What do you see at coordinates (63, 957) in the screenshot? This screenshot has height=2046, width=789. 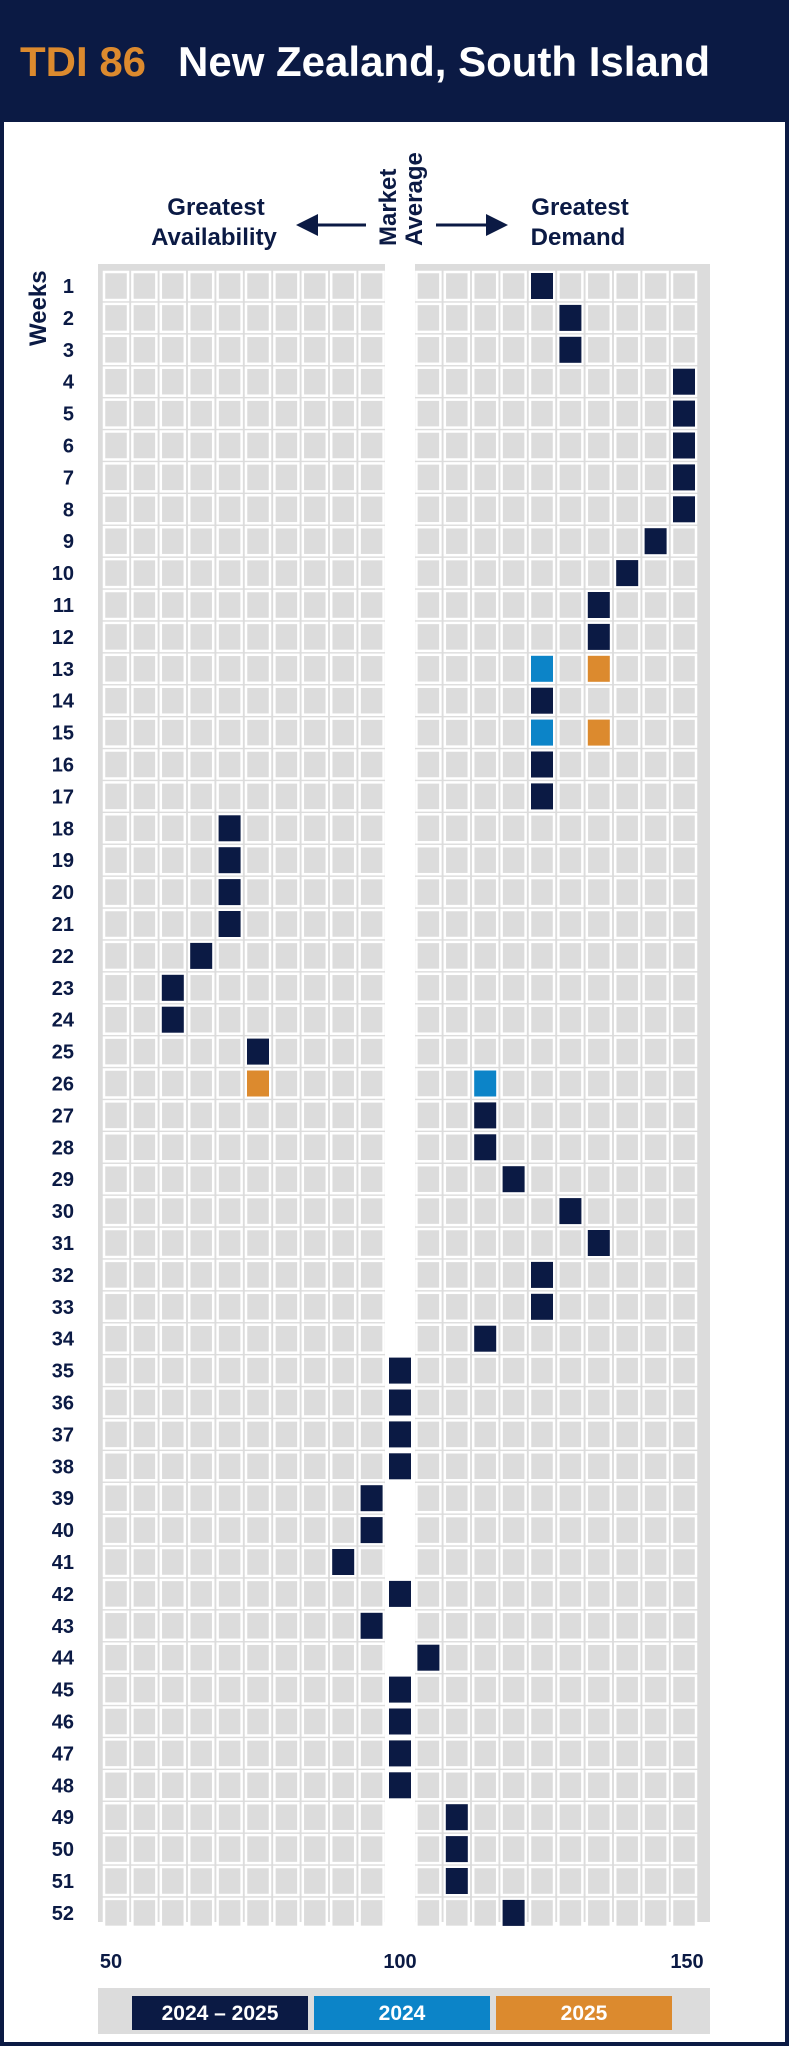 I see `week-label: 22` at bounding box center [63, 957].